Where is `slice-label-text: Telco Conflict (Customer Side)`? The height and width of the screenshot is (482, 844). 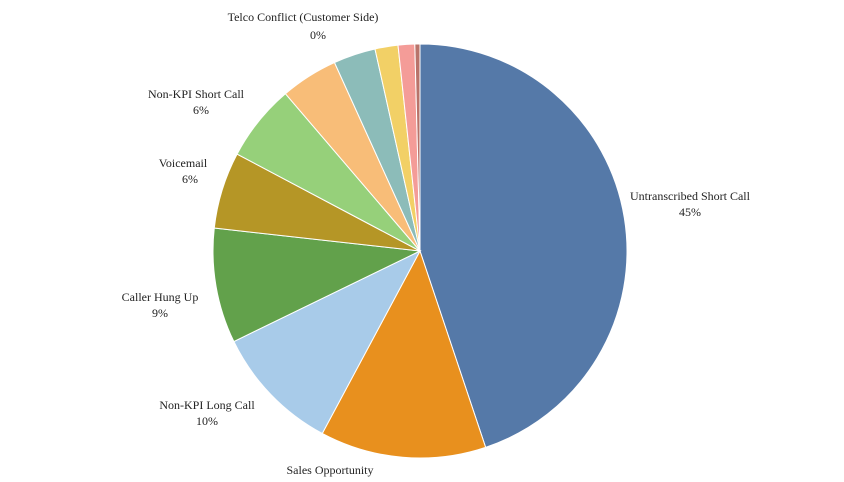
slice-label-text: Telco Conflict (Customer Side) is located at coordinates (303, 17).